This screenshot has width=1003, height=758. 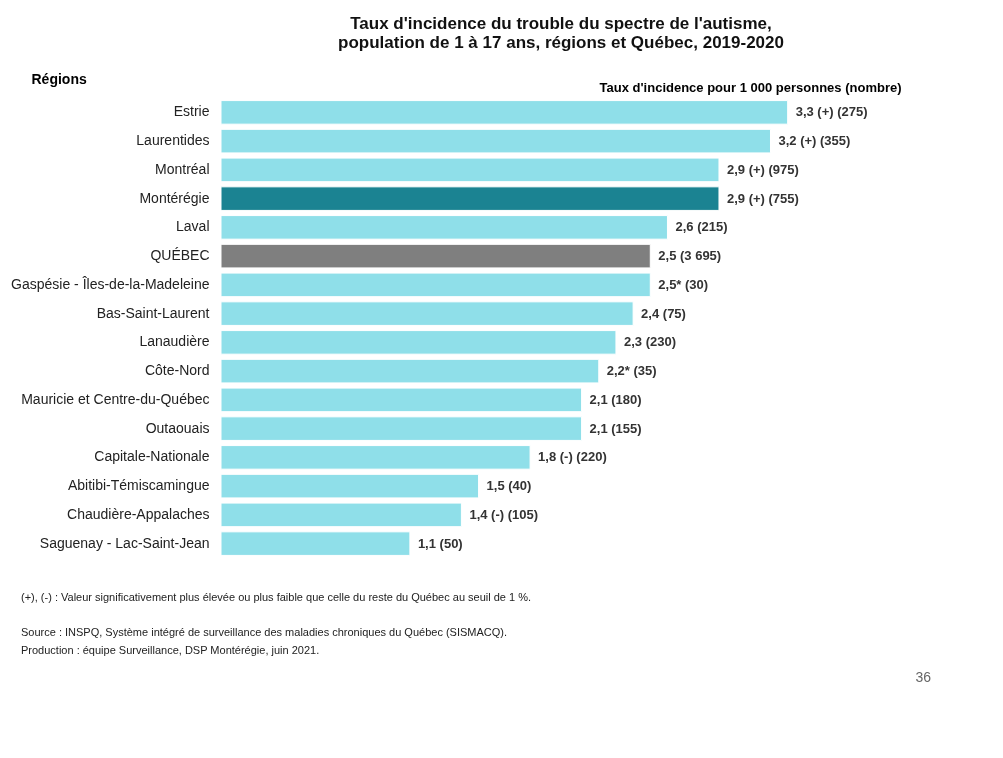 What do you see at coordinates (690, 256) in the screenshot?
I see `data-label: 2,5 (3 695)` at bounding box center [690, 256].